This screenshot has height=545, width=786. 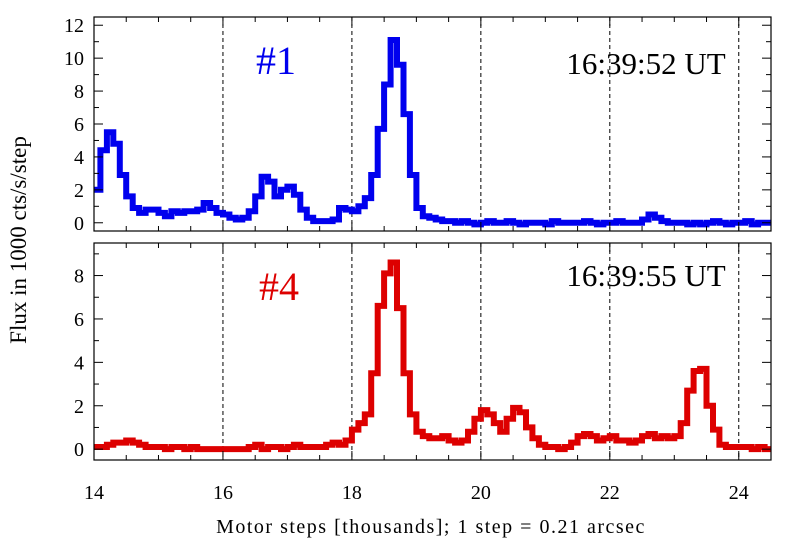 What do you see at coordinates (279, 286) in the screenshot?
I see `bottom-panel-id-label: #4` at bounding box center [279, 286].